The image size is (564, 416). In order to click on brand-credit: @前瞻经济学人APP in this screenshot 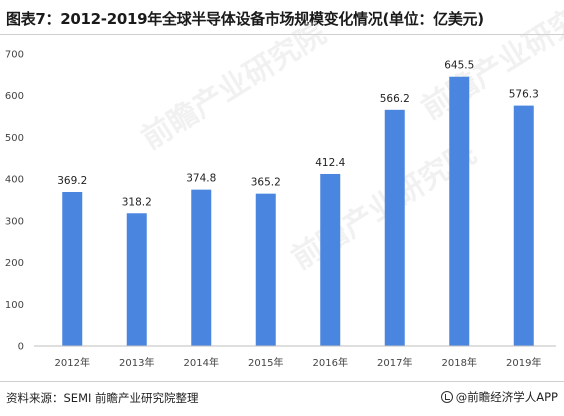, I will do `click(499, 397)`.